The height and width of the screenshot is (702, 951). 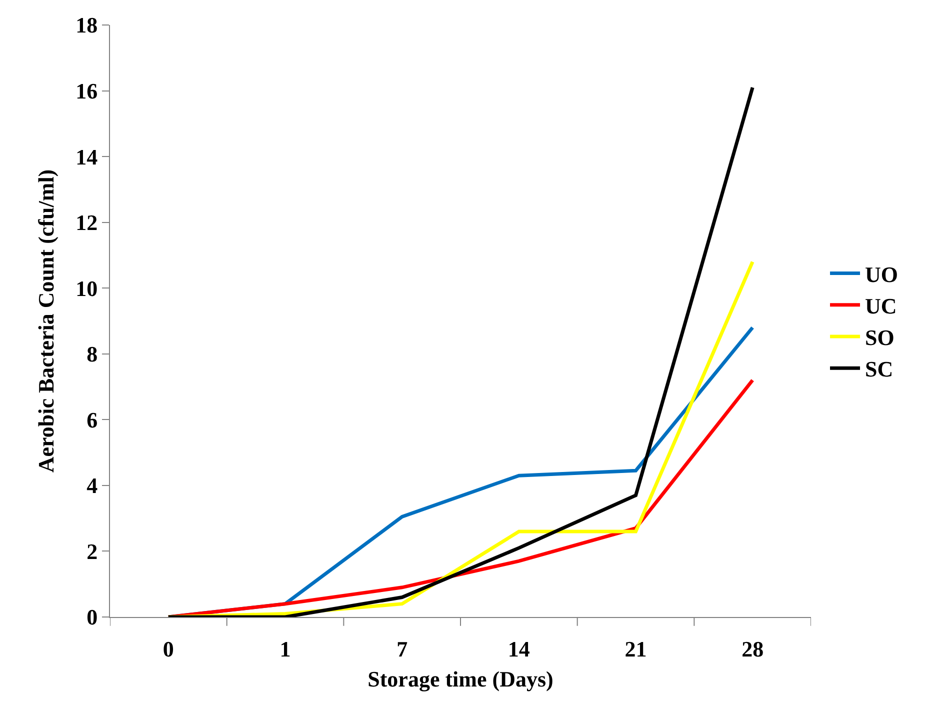 I want to click on y-tick-label: 12, so click(x=87, y=223).